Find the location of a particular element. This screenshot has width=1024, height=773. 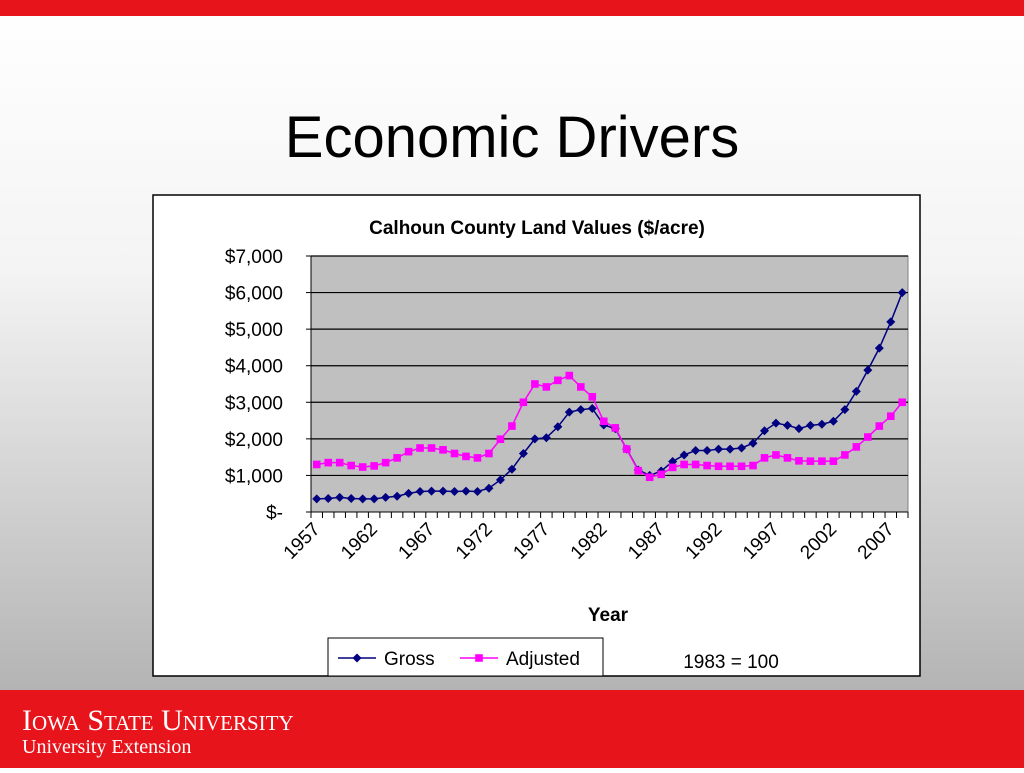

footer-name: Iowa State University is located at coordinates (158, 720).